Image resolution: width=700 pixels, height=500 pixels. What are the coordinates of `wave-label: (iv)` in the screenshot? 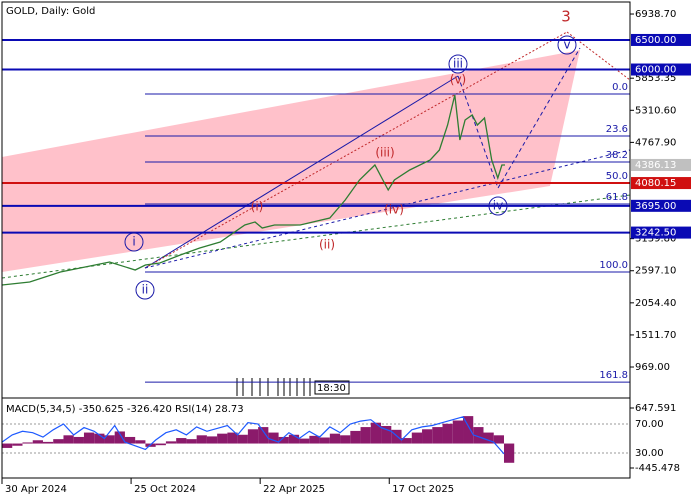 It's located at (394, 210).